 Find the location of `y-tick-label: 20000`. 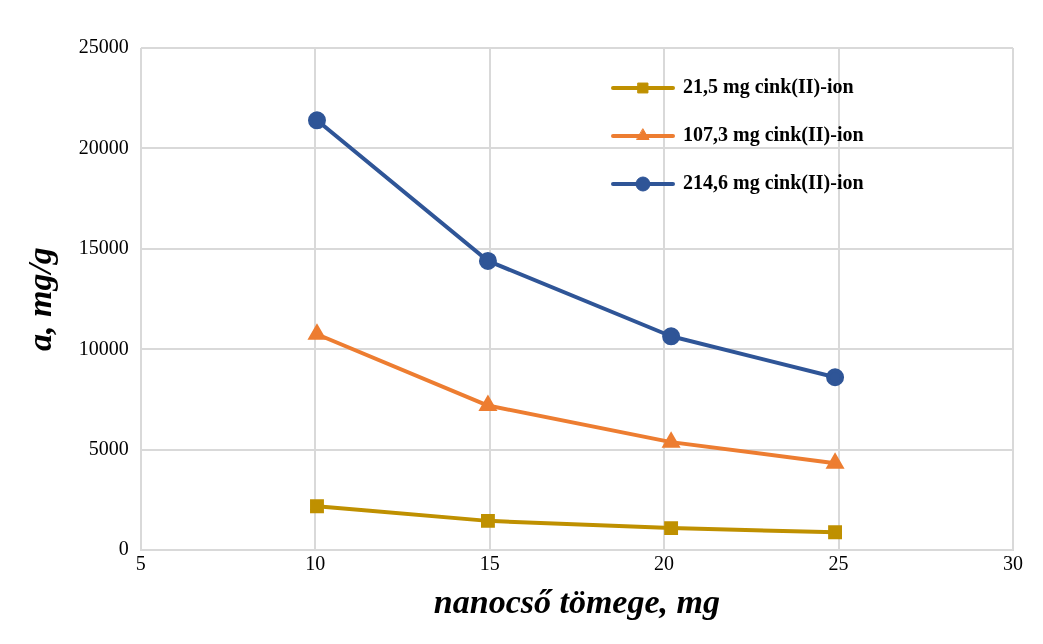

y-tick-label: 20000 is located at coordinates (103, 146).